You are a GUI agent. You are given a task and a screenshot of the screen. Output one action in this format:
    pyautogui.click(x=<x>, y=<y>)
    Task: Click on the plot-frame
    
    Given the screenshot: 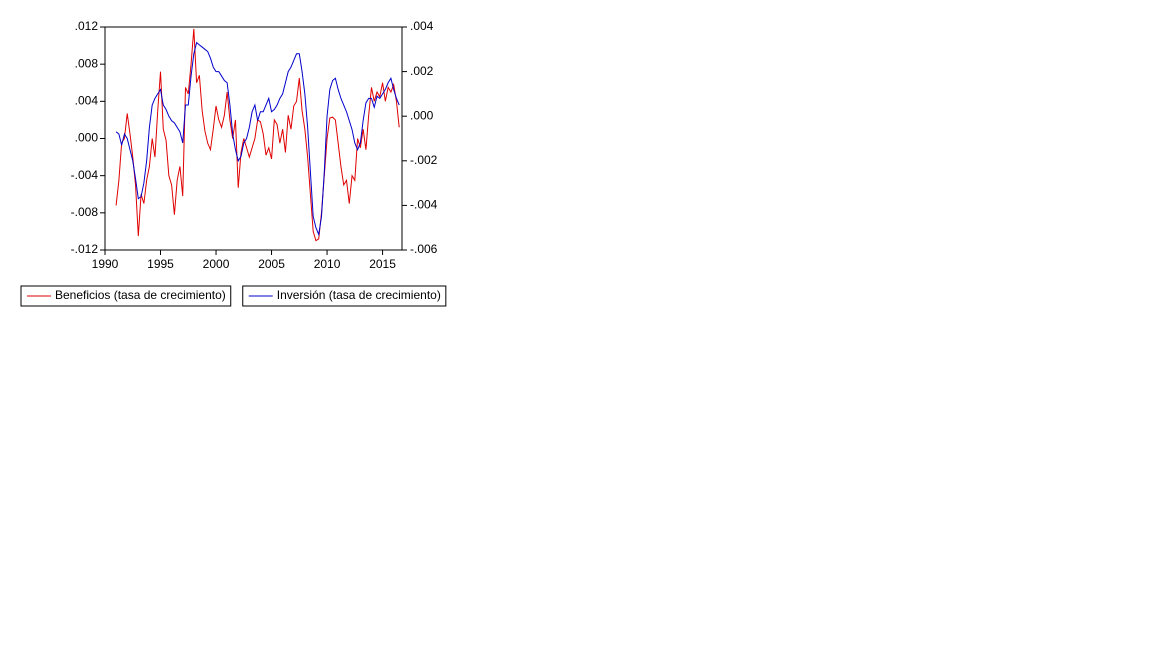 What is the action you would take?
    pyautogui.click(x=253, y=138)
    